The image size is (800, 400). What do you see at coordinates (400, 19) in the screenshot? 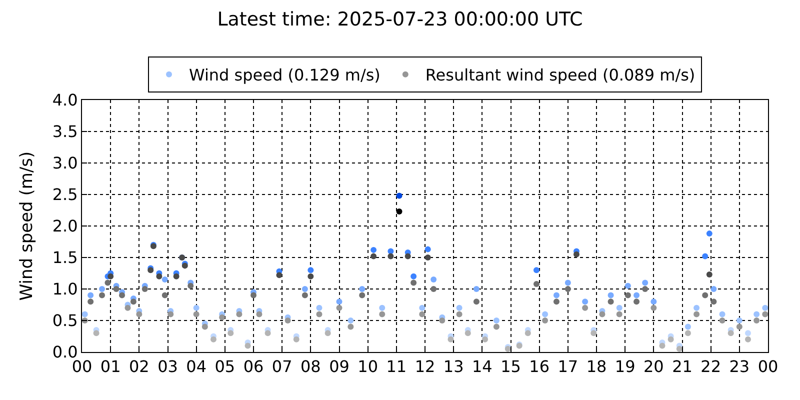
I see `chart-title: Latest time: 2025-07-23 00:00:00 UTC` at bounding box center [400, 19].